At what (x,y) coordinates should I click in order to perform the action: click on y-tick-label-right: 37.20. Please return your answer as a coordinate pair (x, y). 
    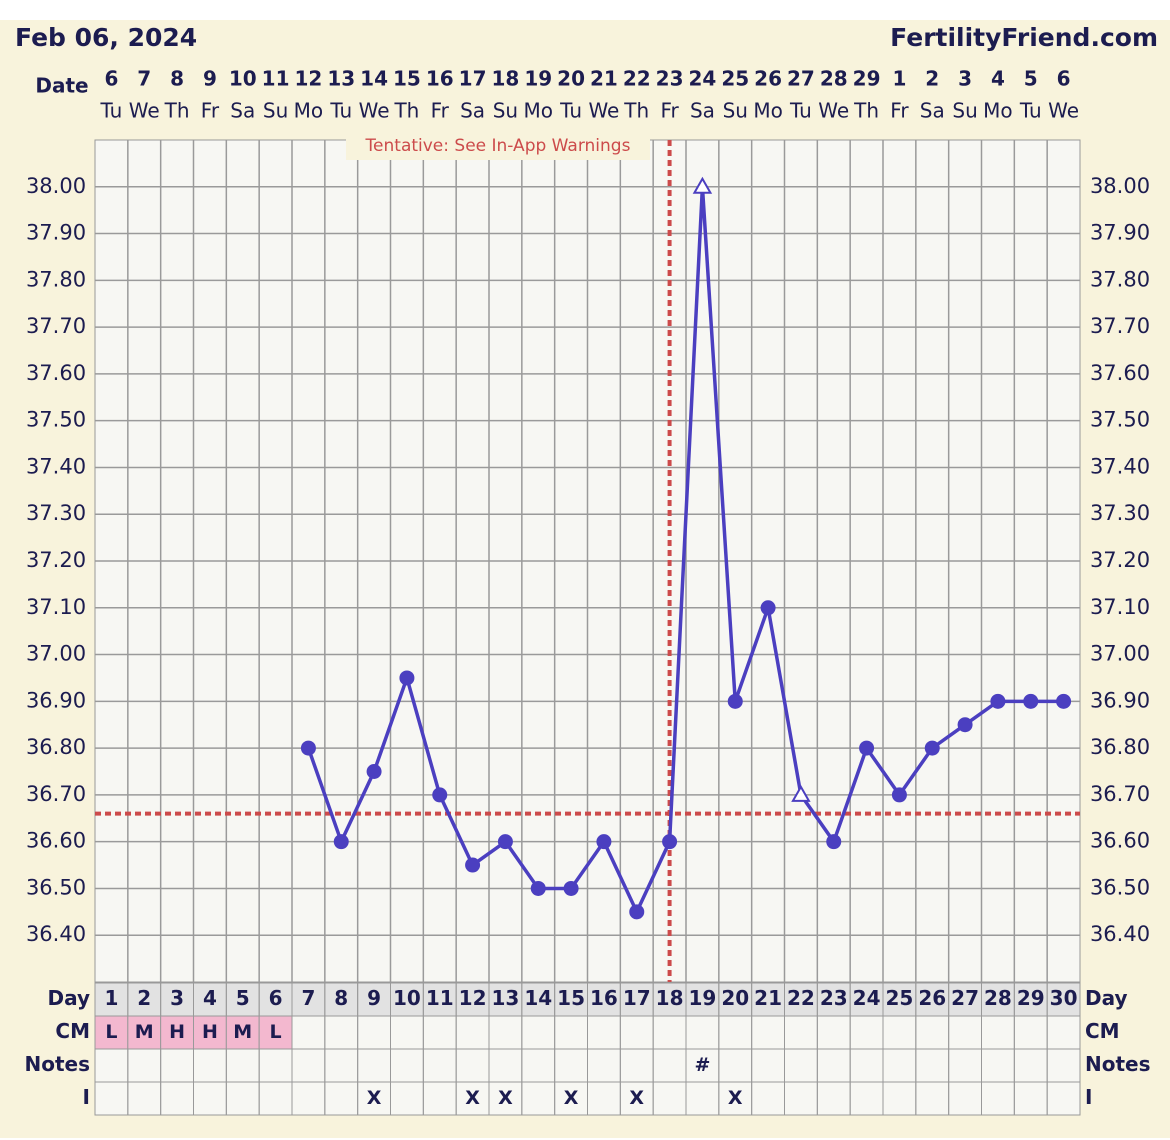
    Looking at the image, I should click on (1120, 560).